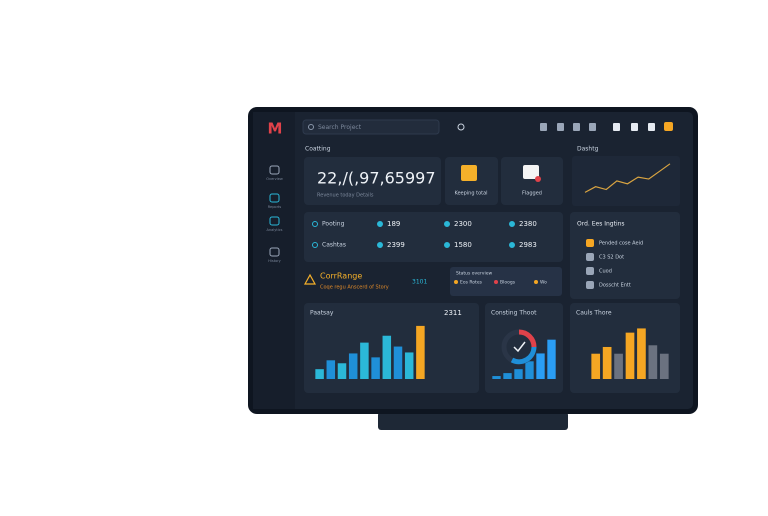 This screenshot has width=768, height=516. Describe the element at coordinates (615, 286) in the screenshot. I see `order-item: Dosscht Entt` at that location.